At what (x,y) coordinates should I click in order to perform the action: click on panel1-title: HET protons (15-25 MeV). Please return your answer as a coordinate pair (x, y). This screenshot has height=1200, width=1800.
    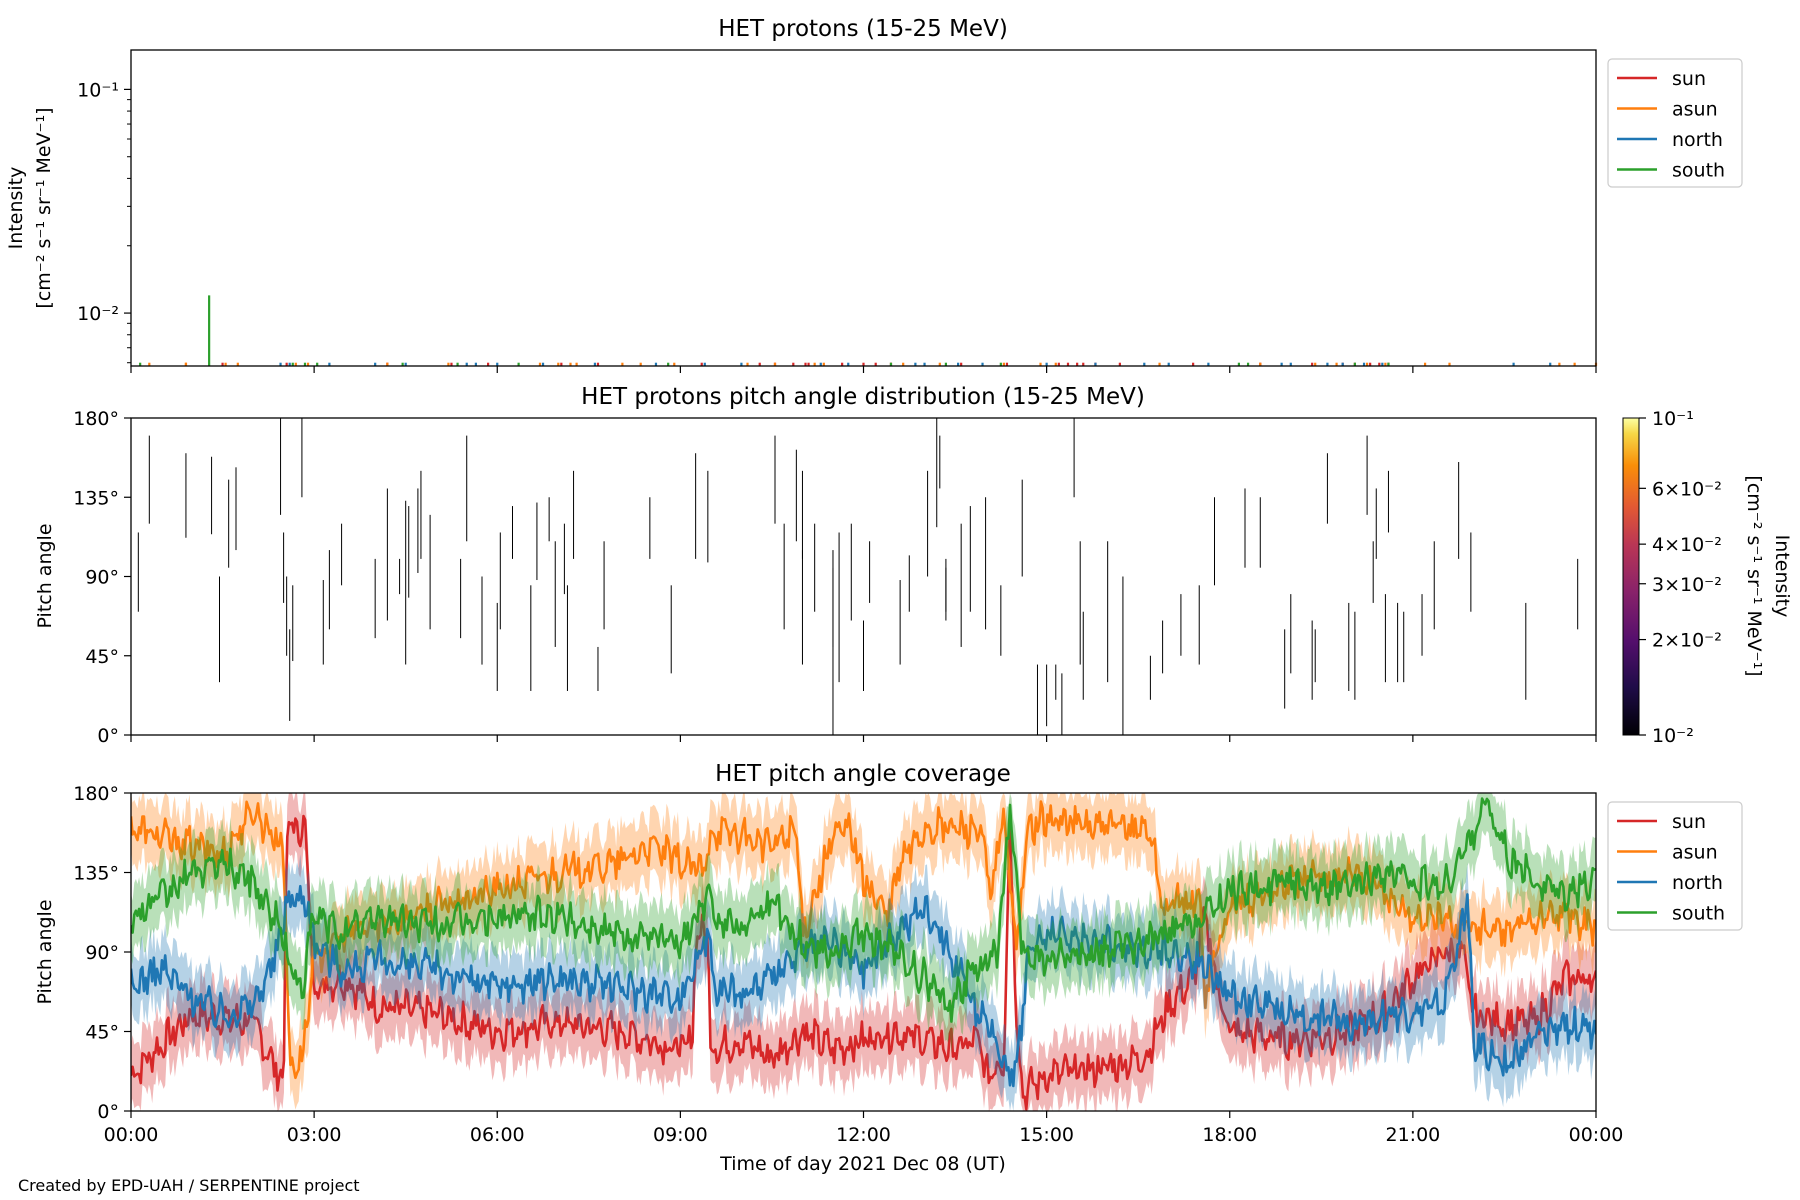
    Looking at the image, I should click on (863, 29).